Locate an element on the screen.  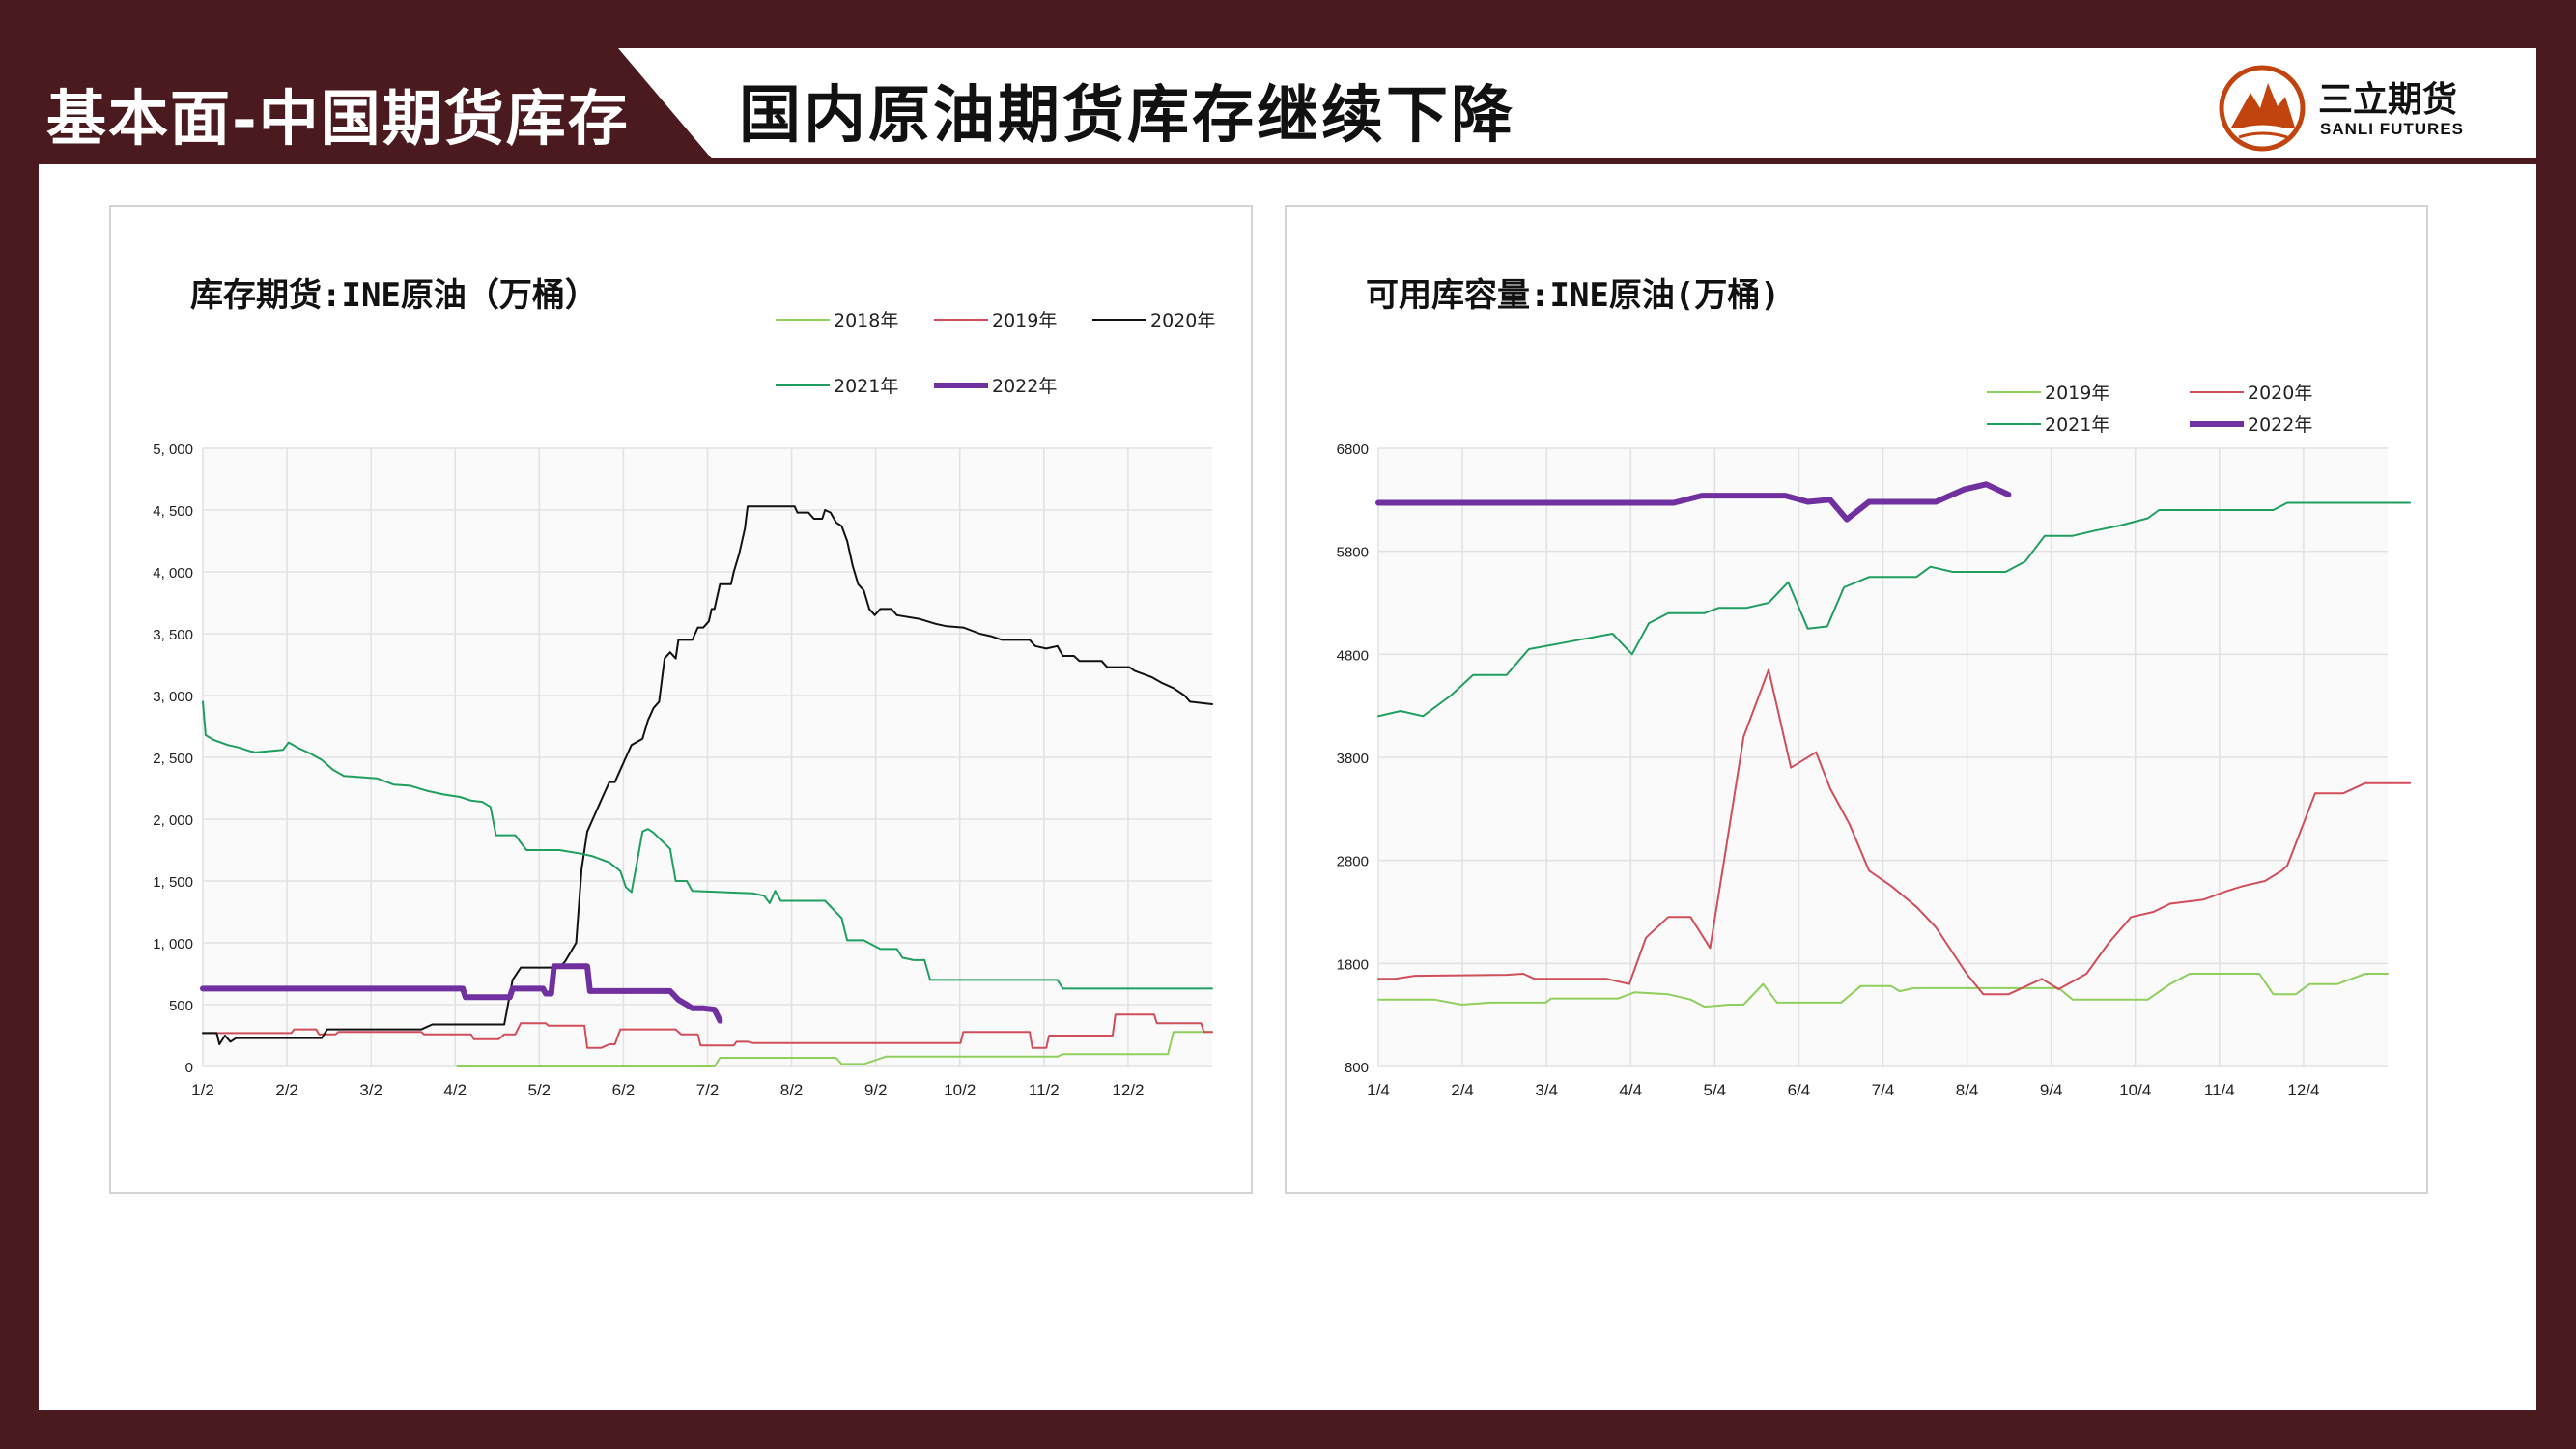
x-tick-label: 6/4 is located at coordinates (1799, 1090).